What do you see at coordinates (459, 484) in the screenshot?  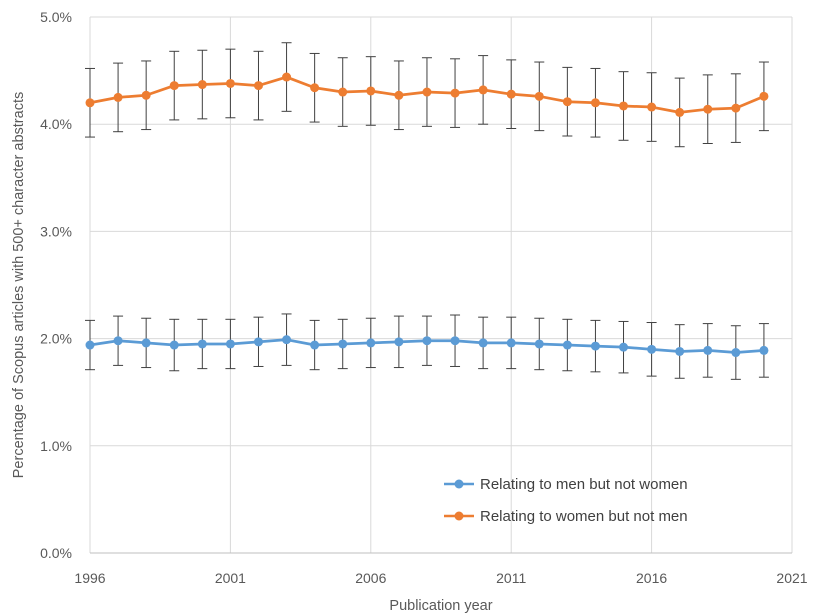 I see `legend-marker-men` at bounding box center [459, 484].